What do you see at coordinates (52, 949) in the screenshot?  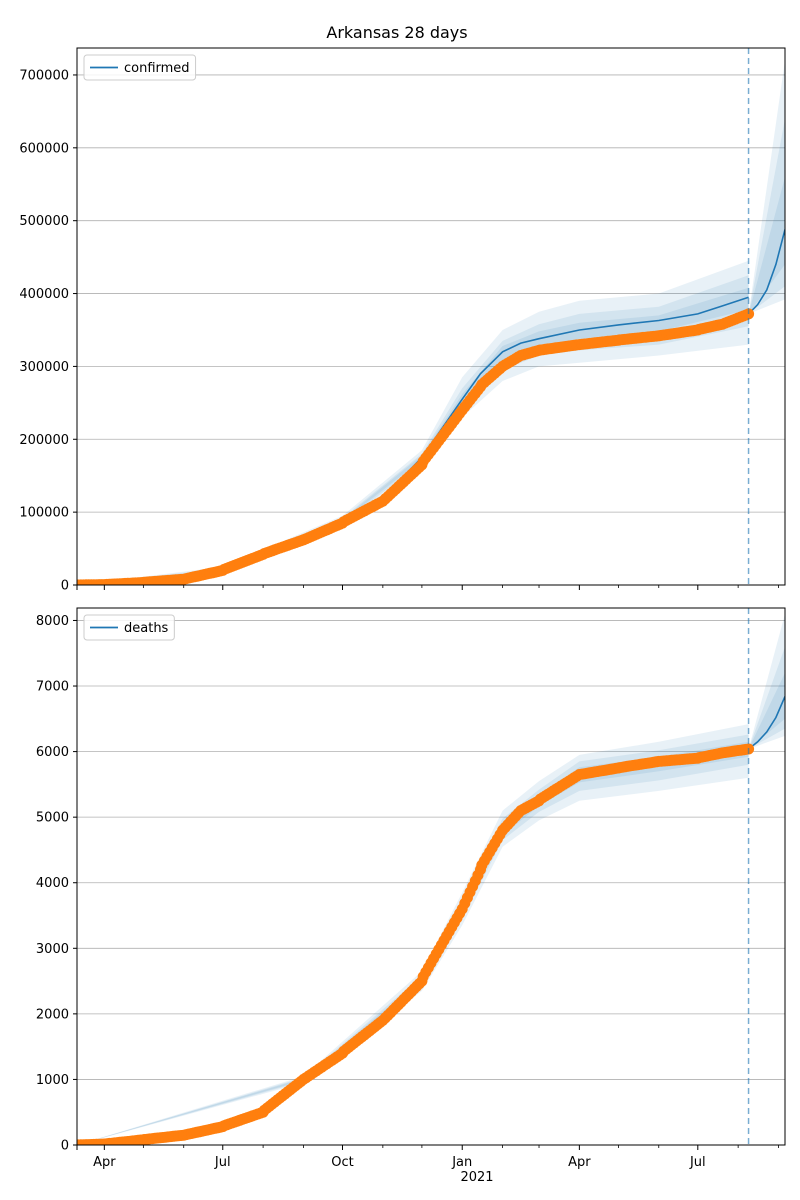 I see `y-tick-label: 3000` at bounding box center [52, 949].